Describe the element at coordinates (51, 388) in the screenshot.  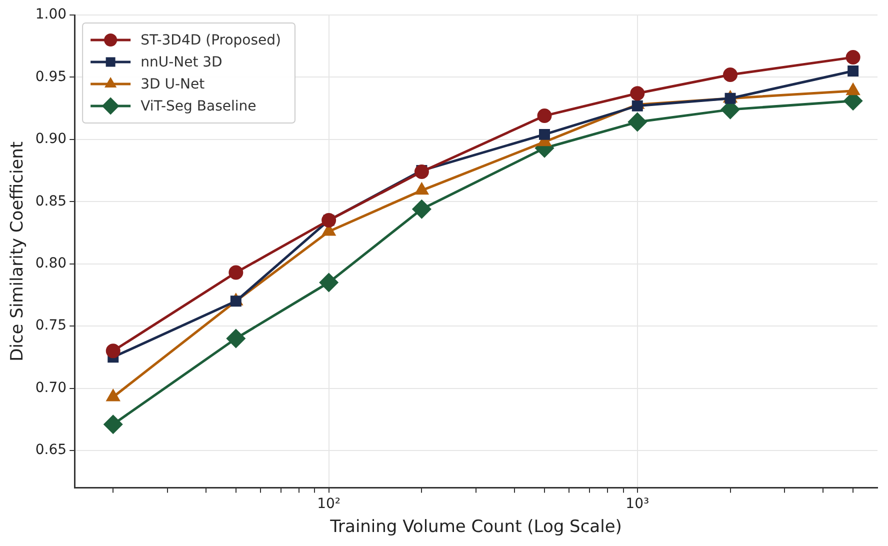
I see `y-tick-label: 0.70` at that location.